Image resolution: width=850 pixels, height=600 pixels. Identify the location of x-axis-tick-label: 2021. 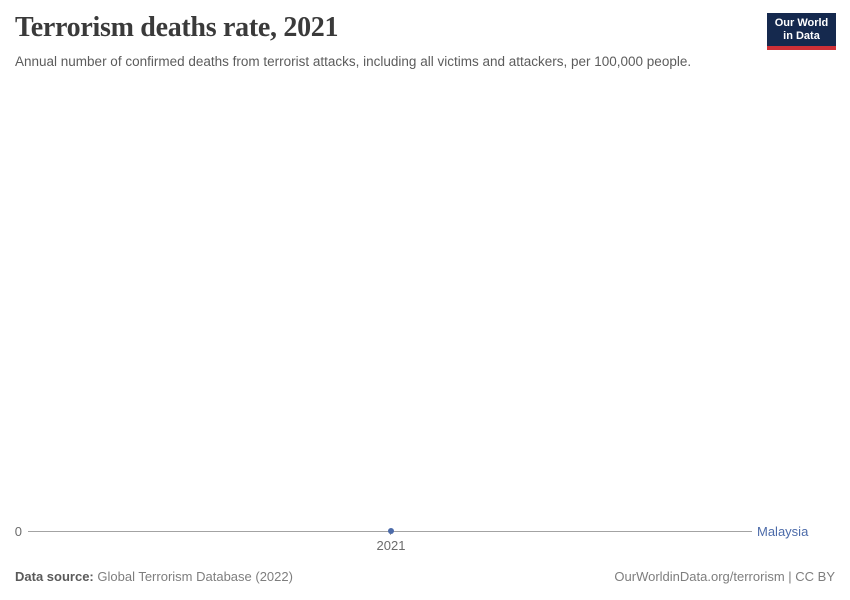
(391, 545).